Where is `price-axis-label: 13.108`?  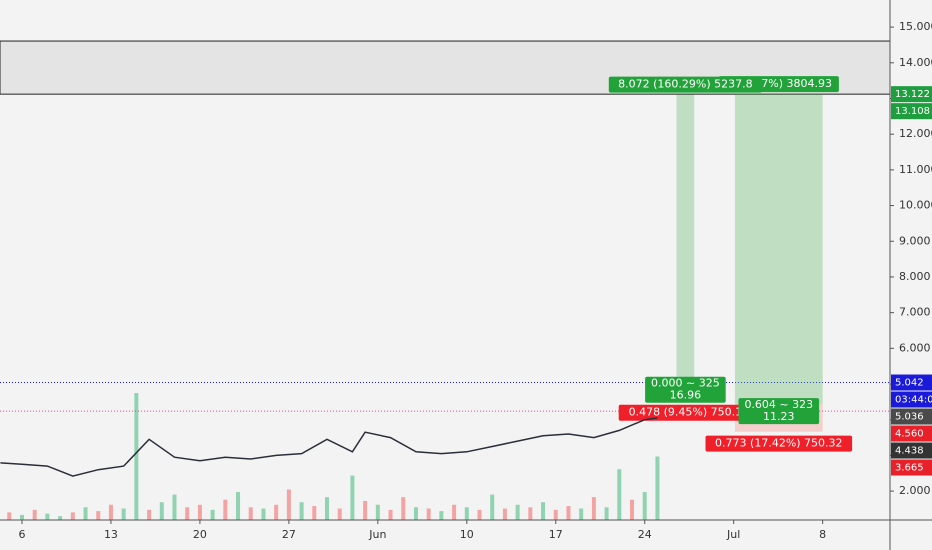
price-axis-label: 13.108 is located at coordinates (912, 111).